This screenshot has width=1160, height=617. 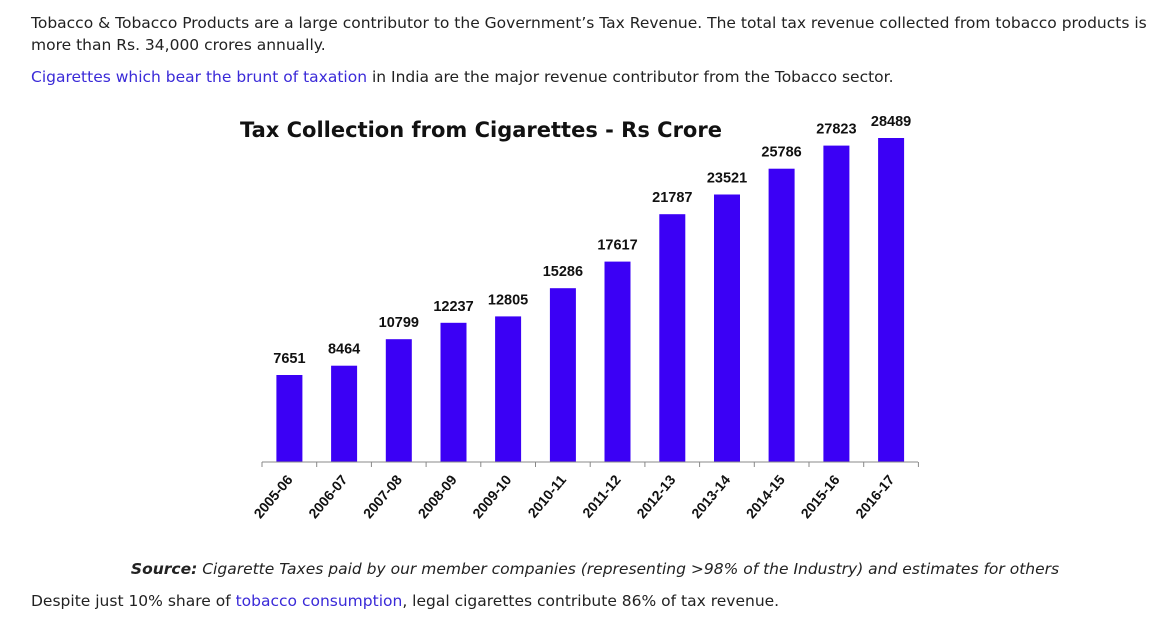 What do you see at coordinates (672, 198) in the screenshot?
I see `data-label-2012-13: 21787` at bounding box center [672, 198].